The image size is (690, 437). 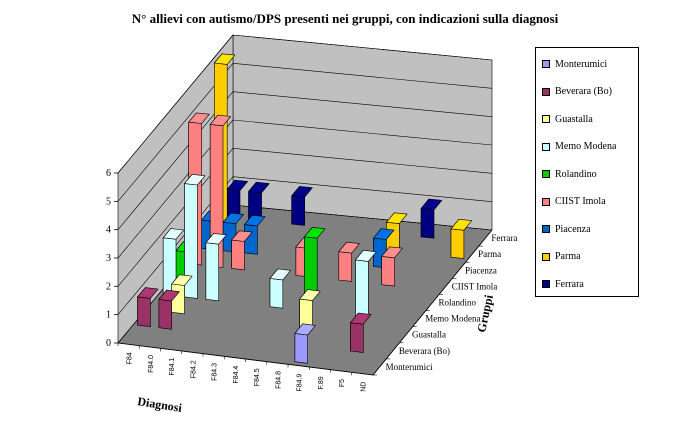 What do you see at coordinates (236, 375) in the screenshot?
I see `x-tick-label: F84.4` at bounding box center [236, 375].